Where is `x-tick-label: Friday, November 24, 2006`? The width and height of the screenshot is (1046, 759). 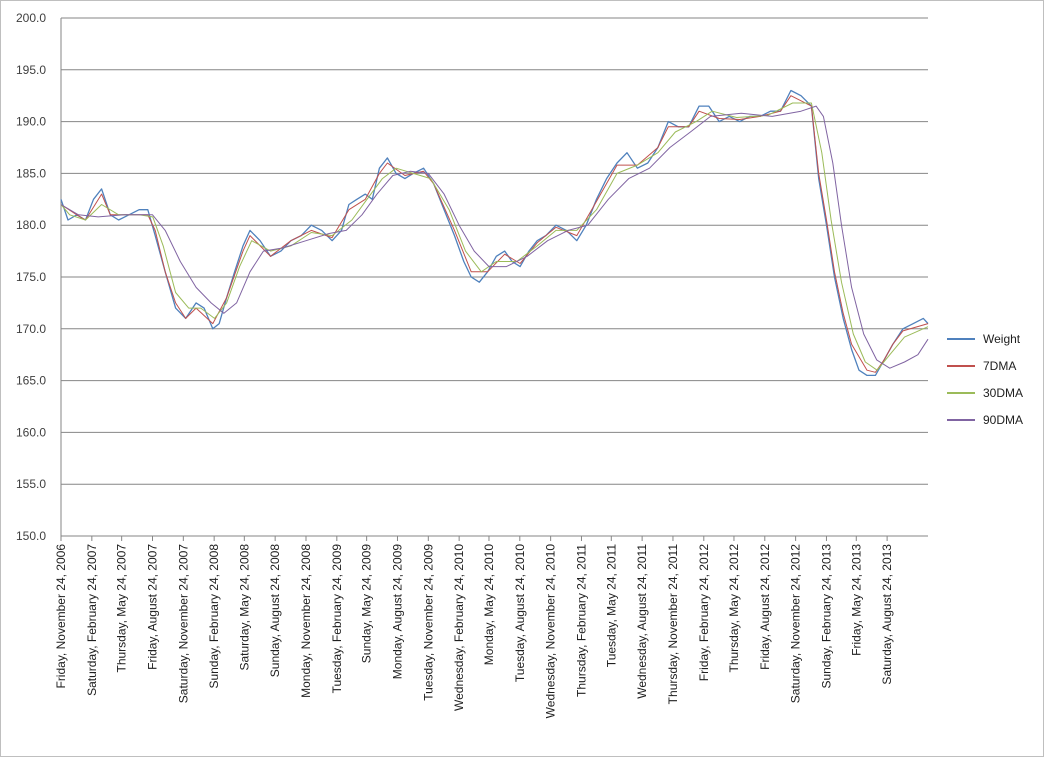
x-tick-label: Friday, November 24, 2006 is located at coordinates (61, 616).